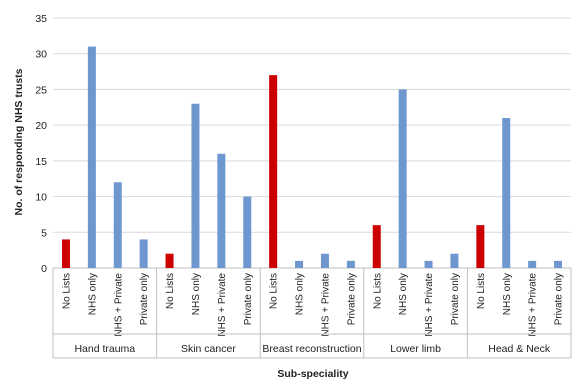 This screenshot has height=382, width=576. Describe the element at coordinates (415, 349) in the screenshot. I see `group-label: Lower limb` at that location.